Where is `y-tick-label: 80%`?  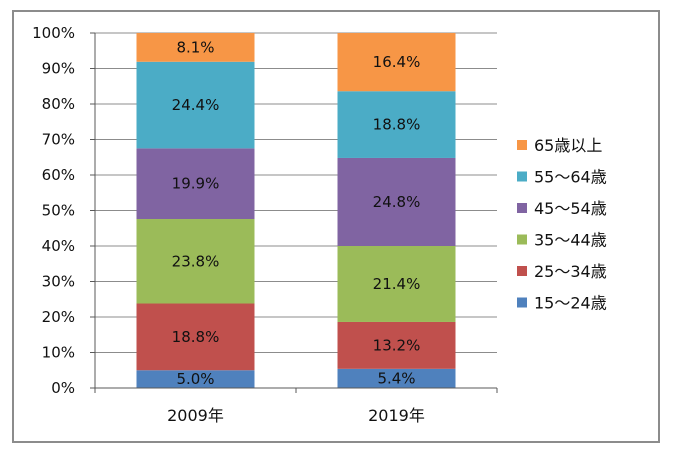 y-tick-label: 80% is located at coordinates (58, 104).